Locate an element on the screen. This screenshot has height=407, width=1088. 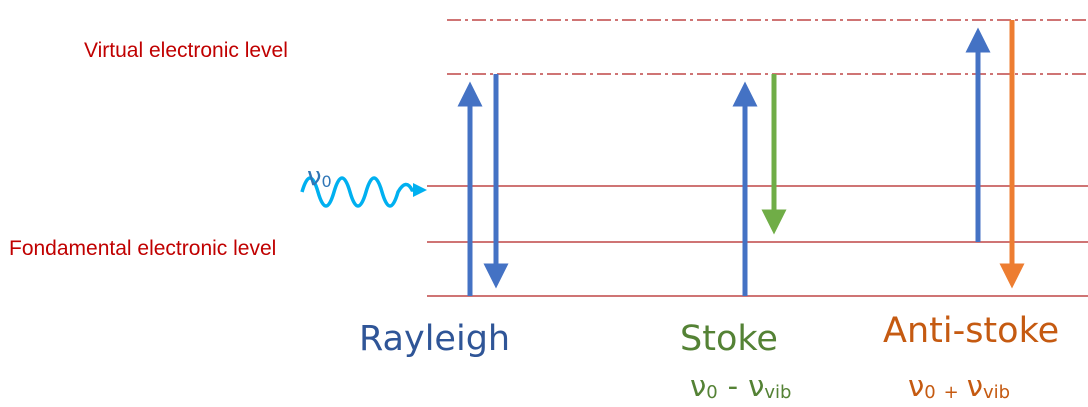
antistokes-label: Anti-stoke is located at coordinates (971, 331).